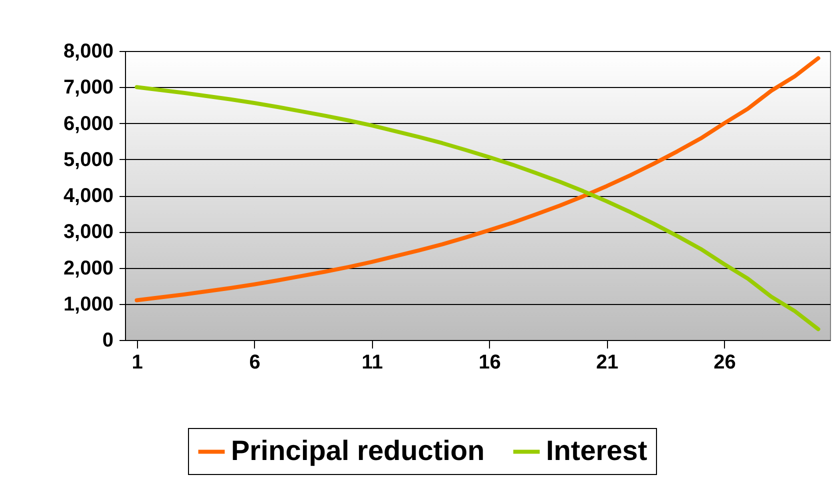  What do you see at coordinates (607, 363) in the screenshot?
I see `x-tick-label: 21` at bounding box center [607, 363].